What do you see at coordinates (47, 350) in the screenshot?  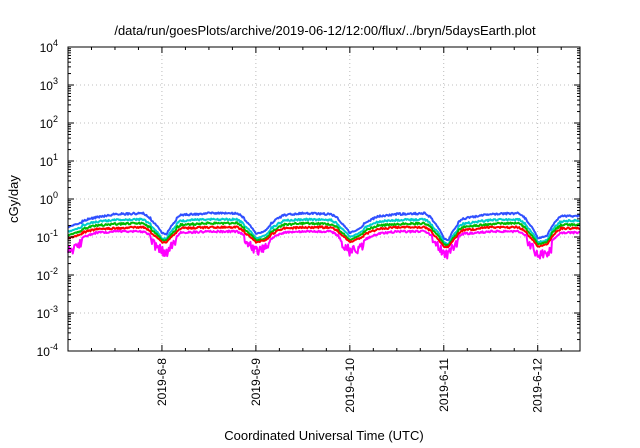 I see `y-tick-label: 10⁻⁴` at bounding box center [47, 350].